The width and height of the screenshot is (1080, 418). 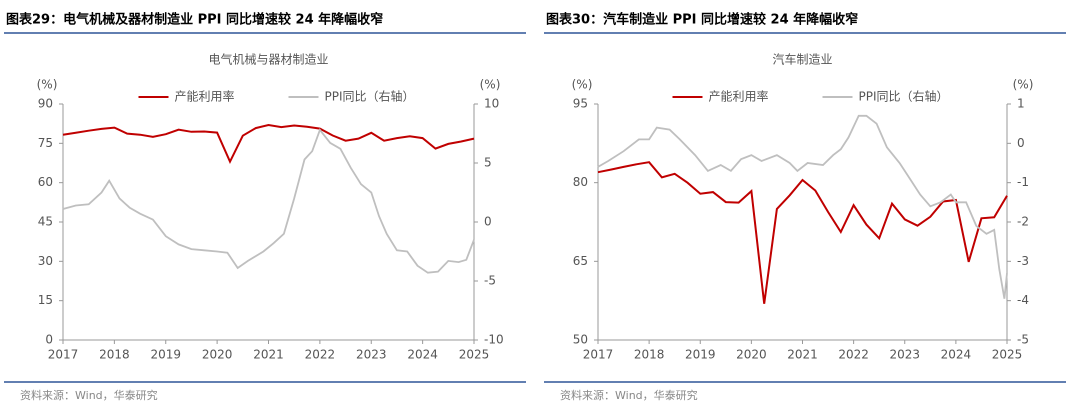 I want to click on y-tick-label: 60, so click(x=45, y=182).